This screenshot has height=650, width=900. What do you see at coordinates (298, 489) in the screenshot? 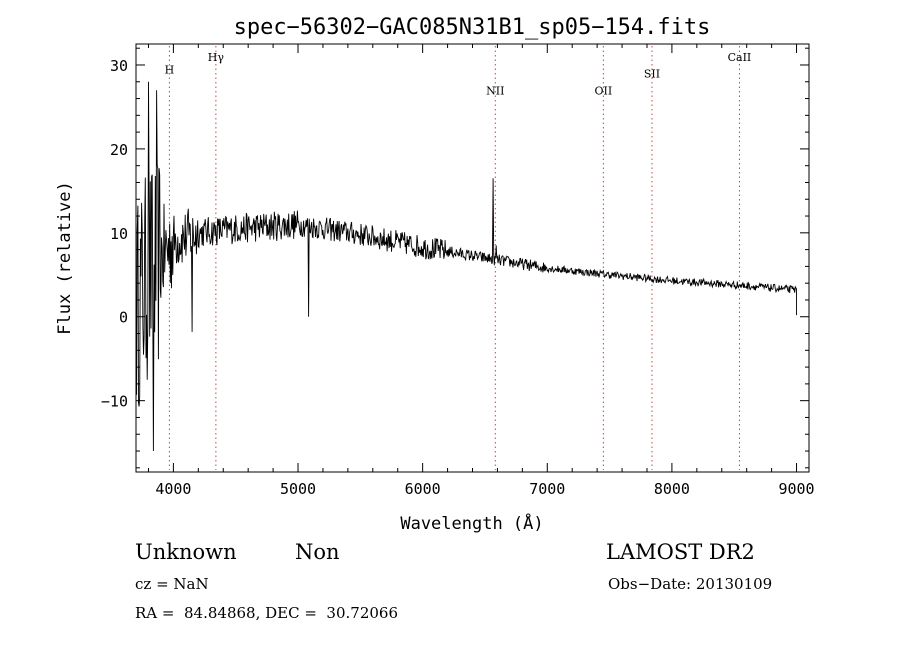
I see `x-tick-label: 5000` at bounding box center [298, 489].